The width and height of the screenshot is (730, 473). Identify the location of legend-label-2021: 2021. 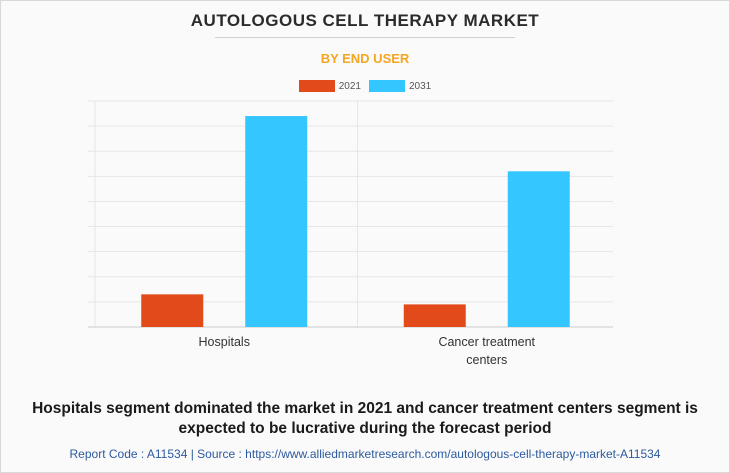
(349, 86).